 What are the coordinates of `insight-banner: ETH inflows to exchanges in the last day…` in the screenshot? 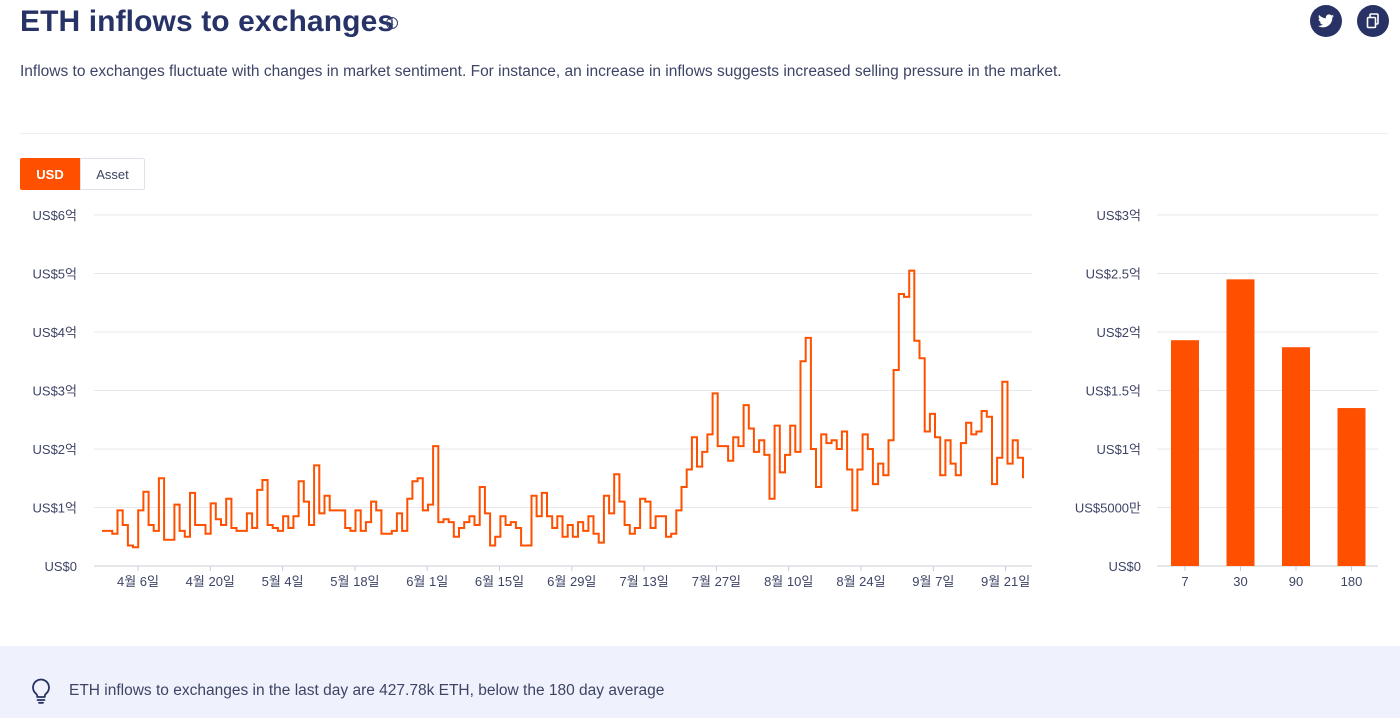 It's located at (700, 682).